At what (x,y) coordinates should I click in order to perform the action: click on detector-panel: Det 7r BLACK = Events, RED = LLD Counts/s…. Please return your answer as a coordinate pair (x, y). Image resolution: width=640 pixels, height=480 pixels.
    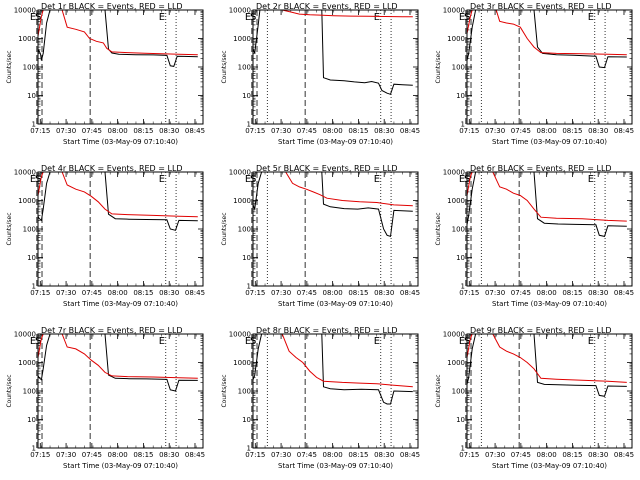
    Looking at the image, I should click on (105, 398).